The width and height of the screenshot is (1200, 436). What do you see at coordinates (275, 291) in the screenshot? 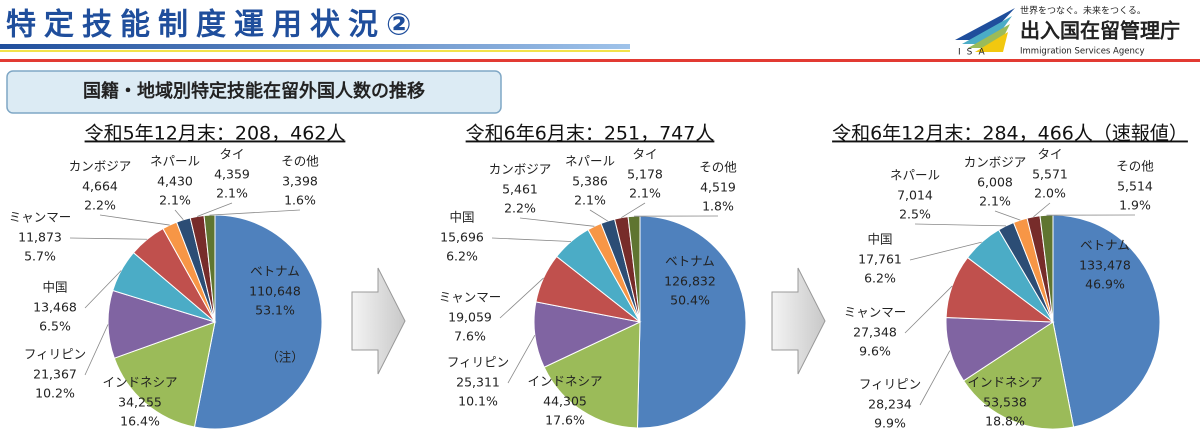
I see `value-label: 110,648` at bounding box center [275, 291].